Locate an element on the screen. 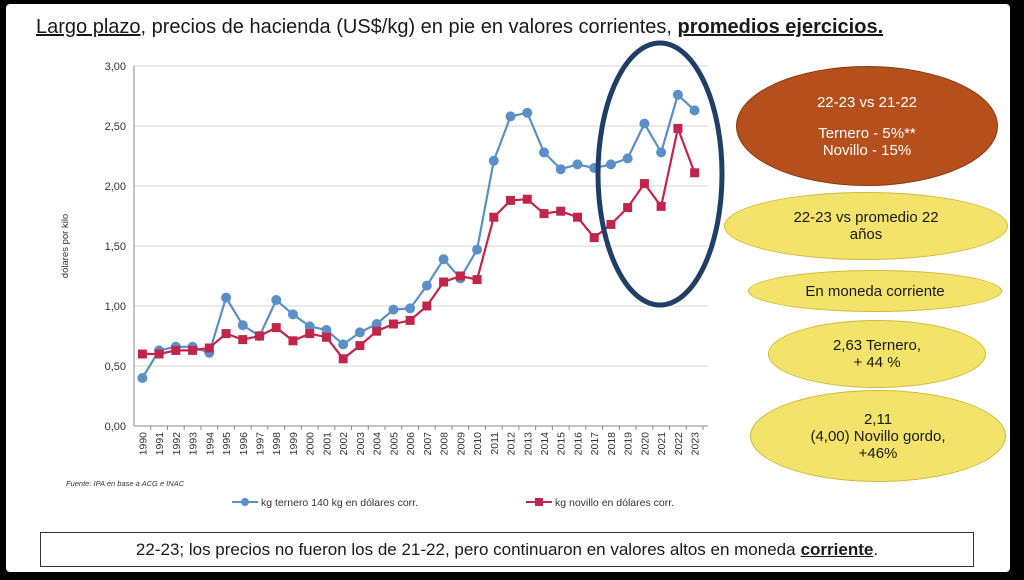 This screenshot has height=580, width=1024. vs-average-line2: años is located at coordinates (866, 234).